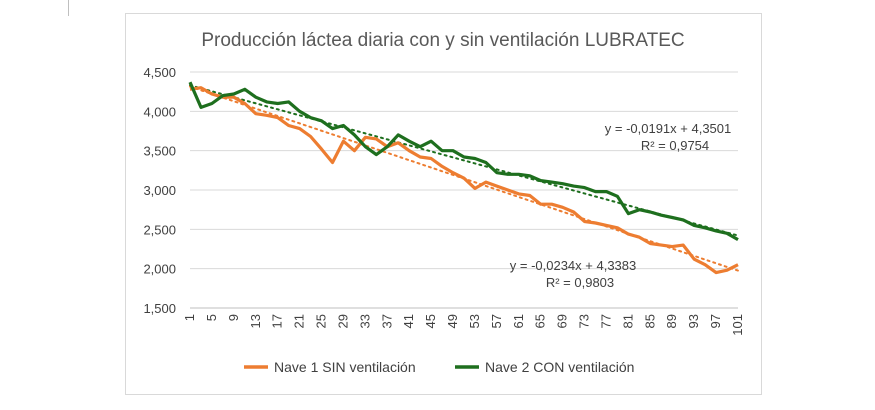 The width and height of the screenshot is (875, 410). Describe the element at coordinates (159, 269) in the screenshot. I see `y-tick-label: 2,000` at that location.